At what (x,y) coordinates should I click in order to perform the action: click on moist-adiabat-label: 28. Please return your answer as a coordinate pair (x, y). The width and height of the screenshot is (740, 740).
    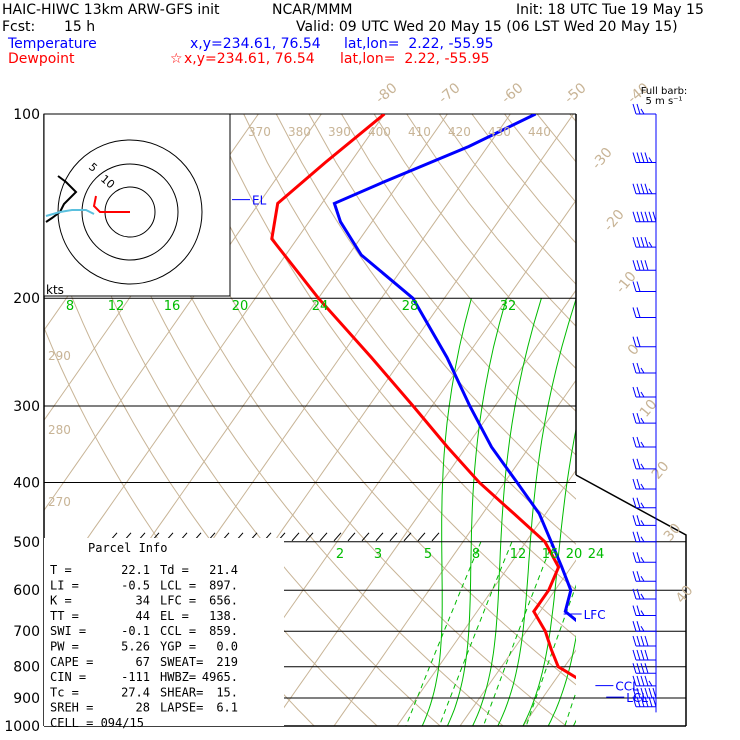
    Looking at the image, I should click on (410, 306).